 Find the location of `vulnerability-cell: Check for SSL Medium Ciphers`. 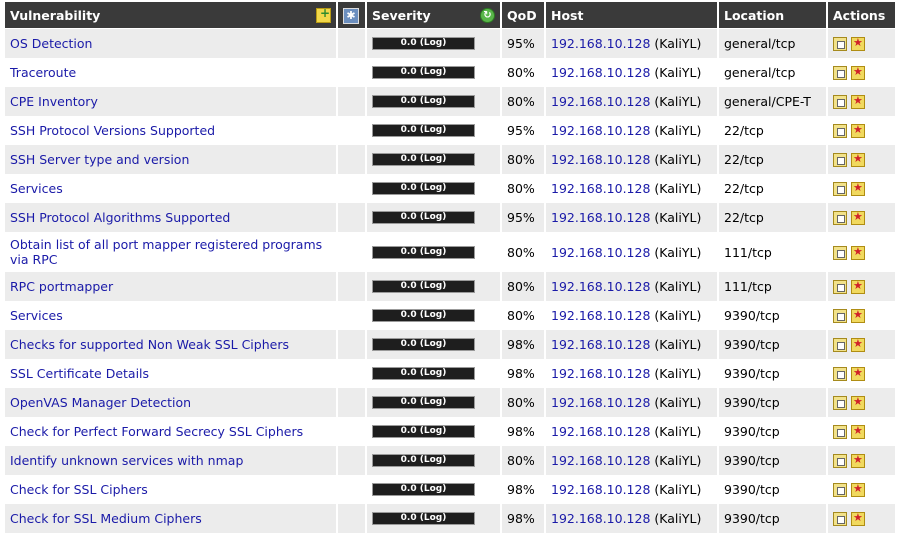

vulnerability-cell: Check for SSL Medium Ciphers is located at coordinates (170, 518).